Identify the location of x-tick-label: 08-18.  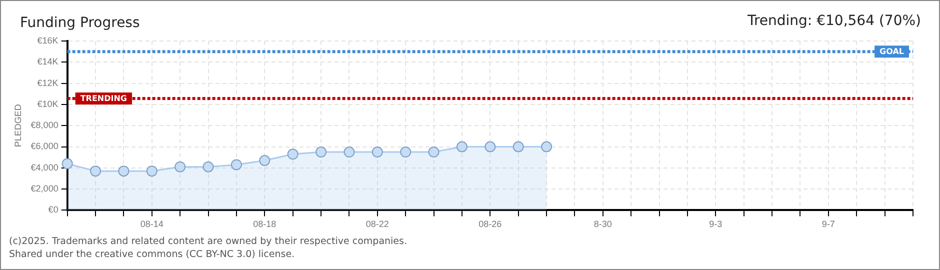
(264, 224).